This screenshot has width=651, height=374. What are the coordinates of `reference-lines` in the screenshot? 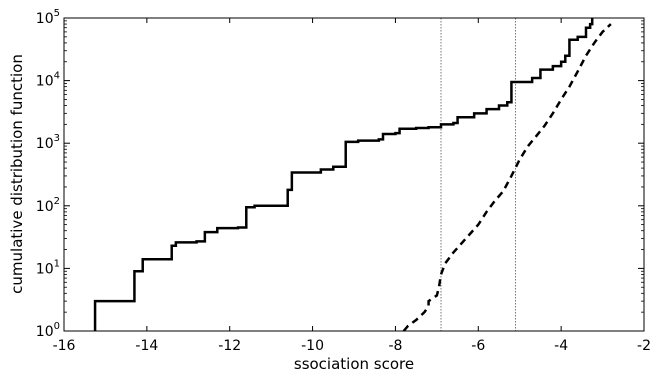 It's located at (478, 174).